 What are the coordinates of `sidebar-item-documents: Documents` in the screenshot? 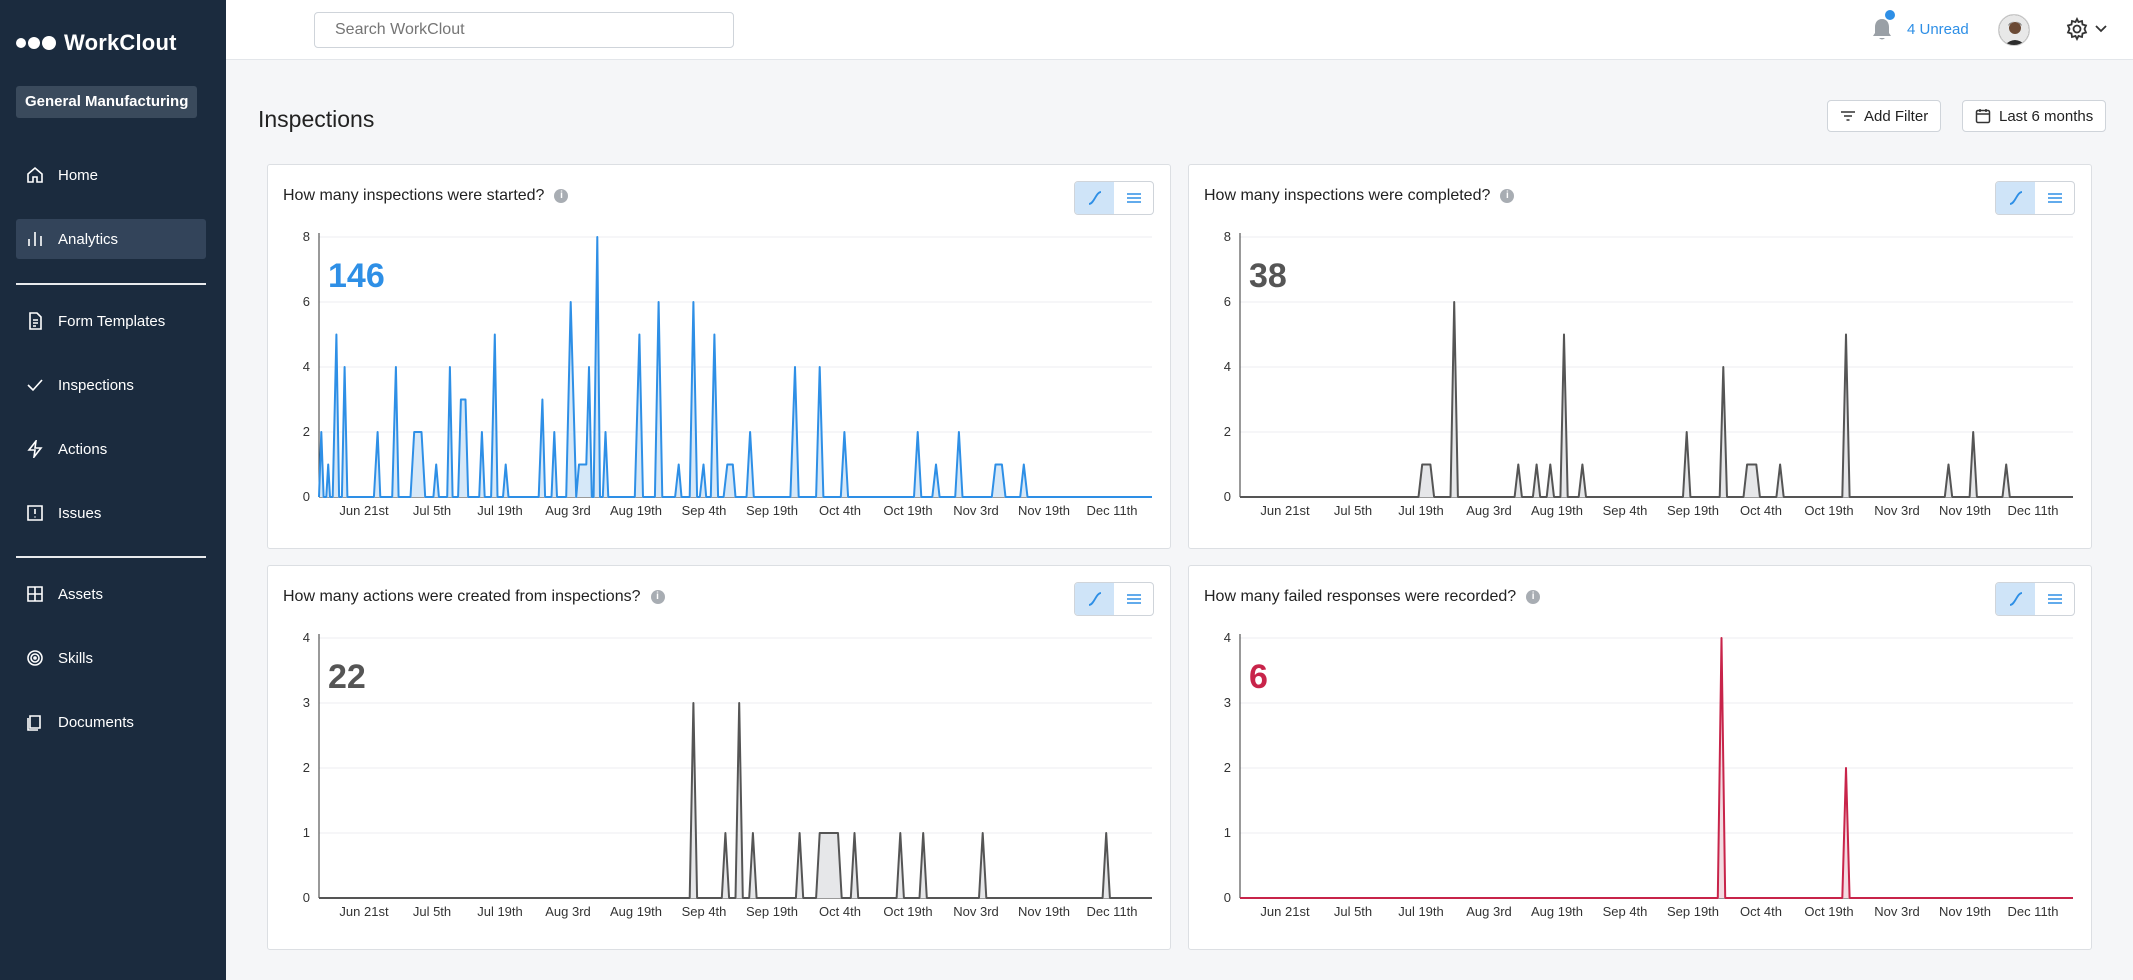 It's located at (111, 722).